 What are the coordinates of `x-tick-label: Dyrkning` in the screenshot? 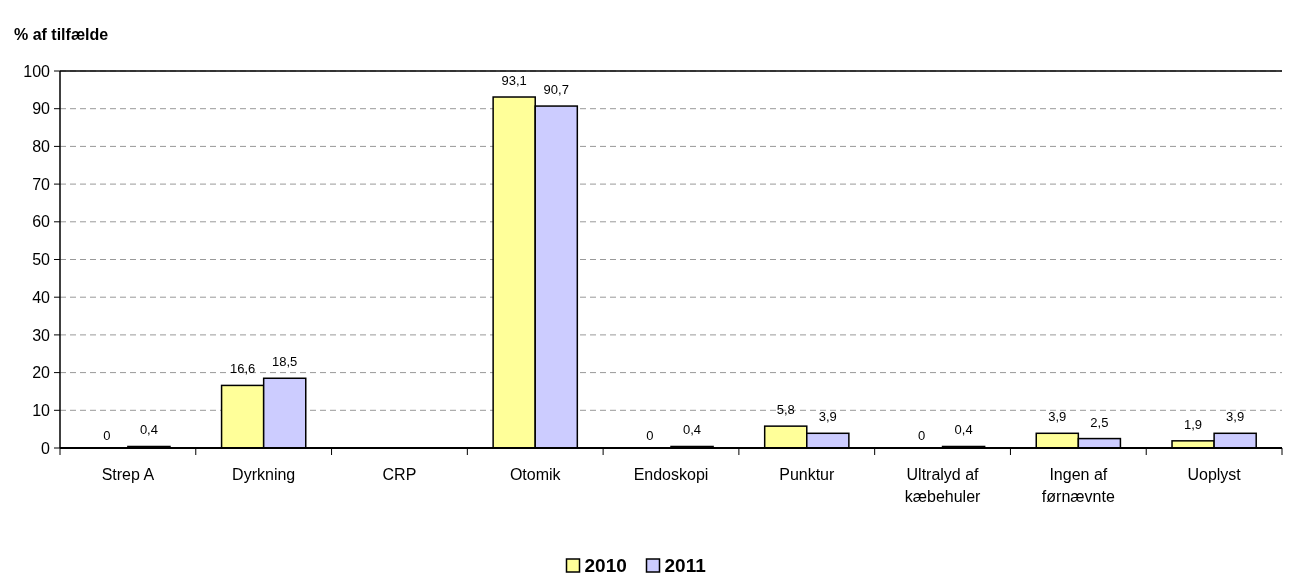 It's located at (264, 474).